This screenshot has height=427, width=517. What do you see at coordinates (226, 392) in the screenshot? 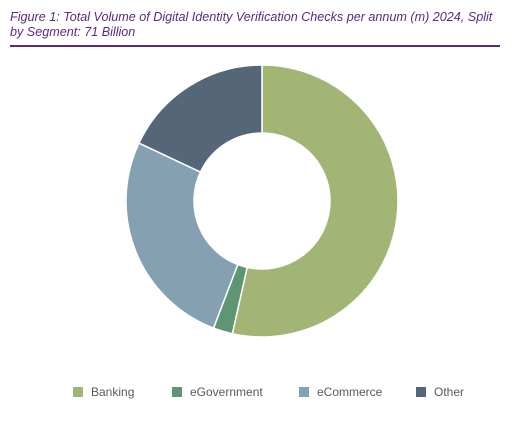
I see `legend-label-egovernment: eGovernment` at bounding box center [226, 392].